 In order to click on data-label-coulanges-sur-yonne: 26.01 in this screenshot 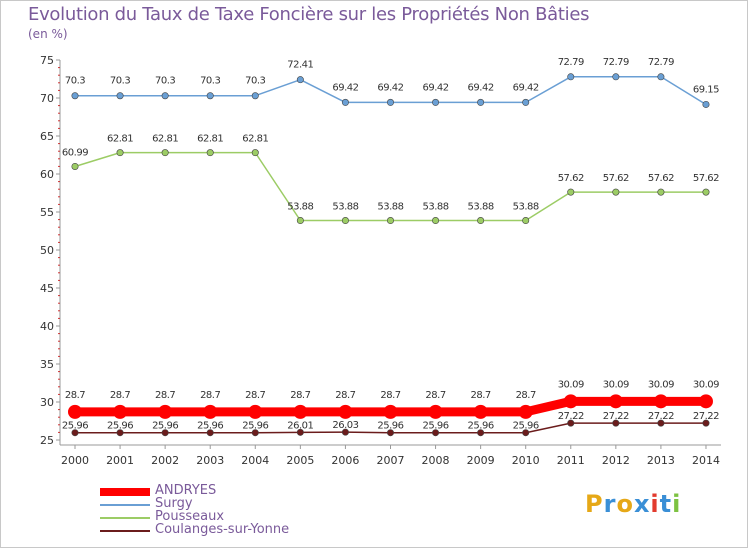, I will do `click(300, 425)`.